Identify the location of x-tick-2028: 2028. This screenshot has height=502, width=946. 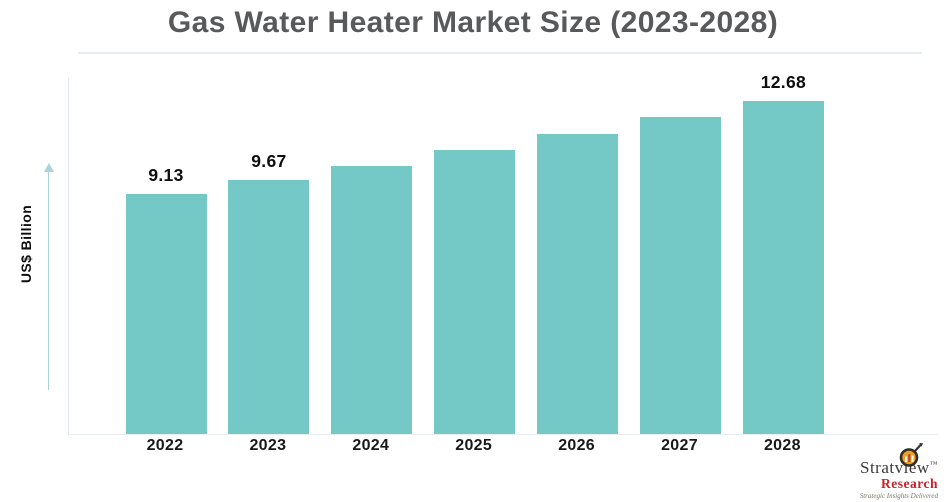
(782, 445).